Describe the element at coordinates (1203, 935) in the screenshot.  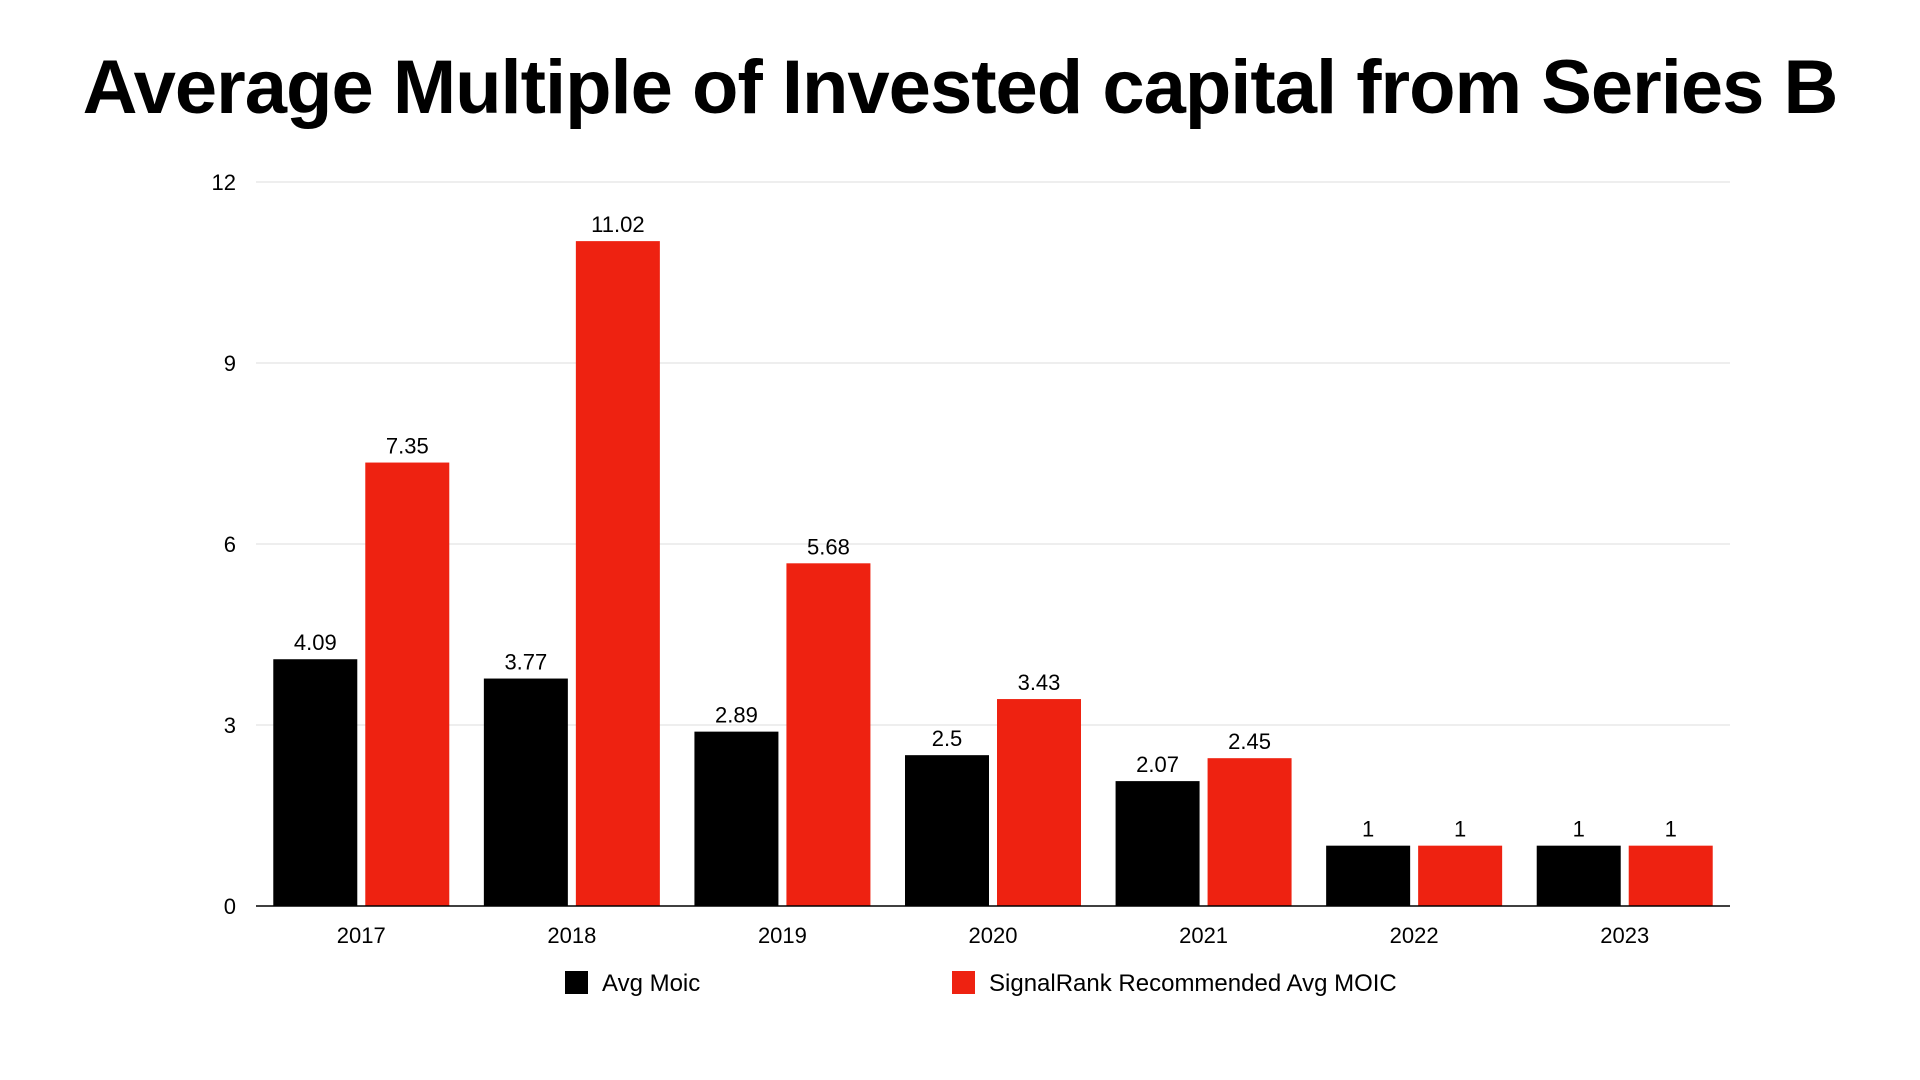
I see `x-tick-label: 2021` at that location.